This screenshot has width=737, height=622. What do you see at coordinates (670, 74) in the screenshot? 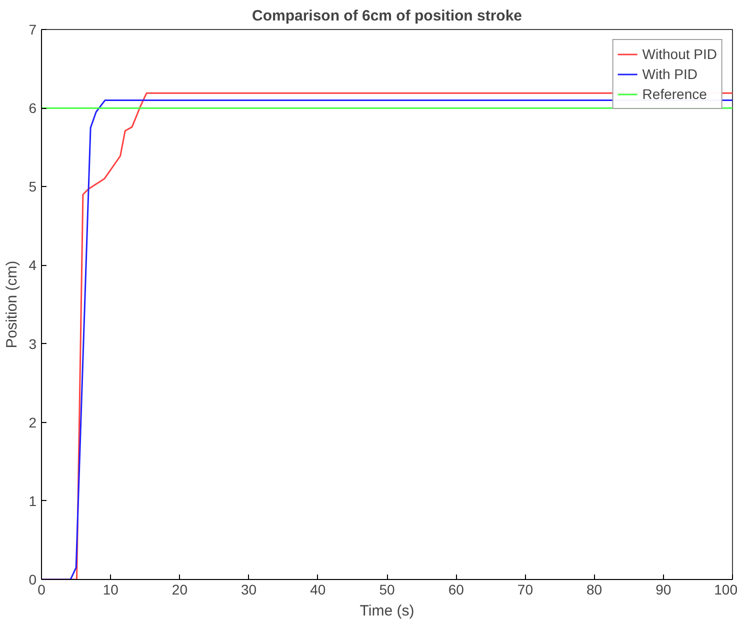
I see `legend-label: With PID` at bounding box center [670, 74].